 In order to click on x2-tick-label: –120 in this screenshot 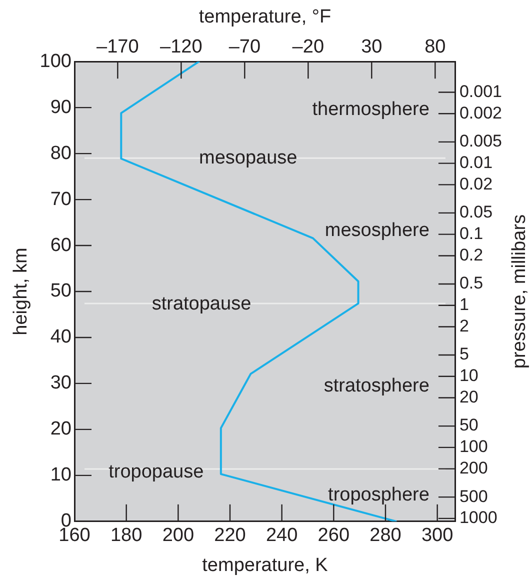, I will do `click(181, 47)`.